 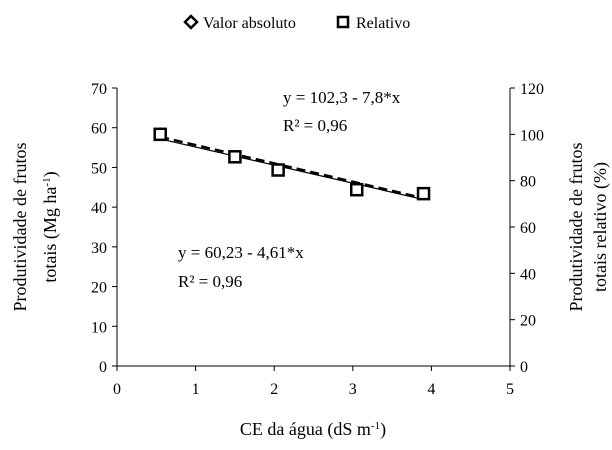 What do you see at coordinates (241, 252) in the screenshot?
I see `equation-absolute: y = 60,23 - 4,61*x` at bounding box center [241, 252].